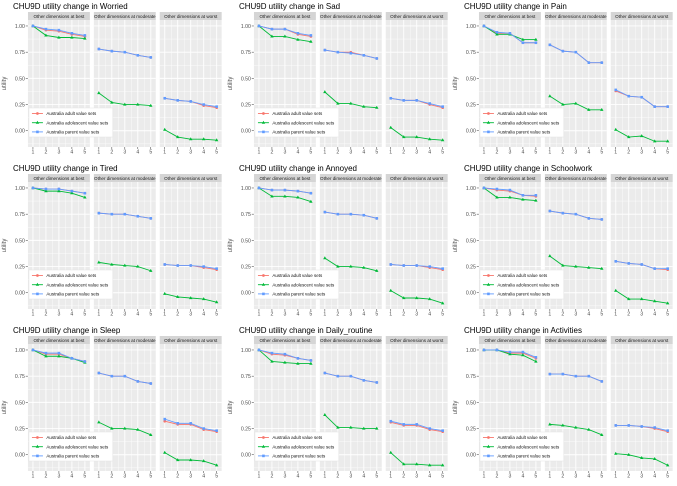 This screenshot has width=677, height=486. Describe the element at coordinates (523, 330) in the screenshot. I see `chart-title: CHU9D utility change in Activities` at that location.